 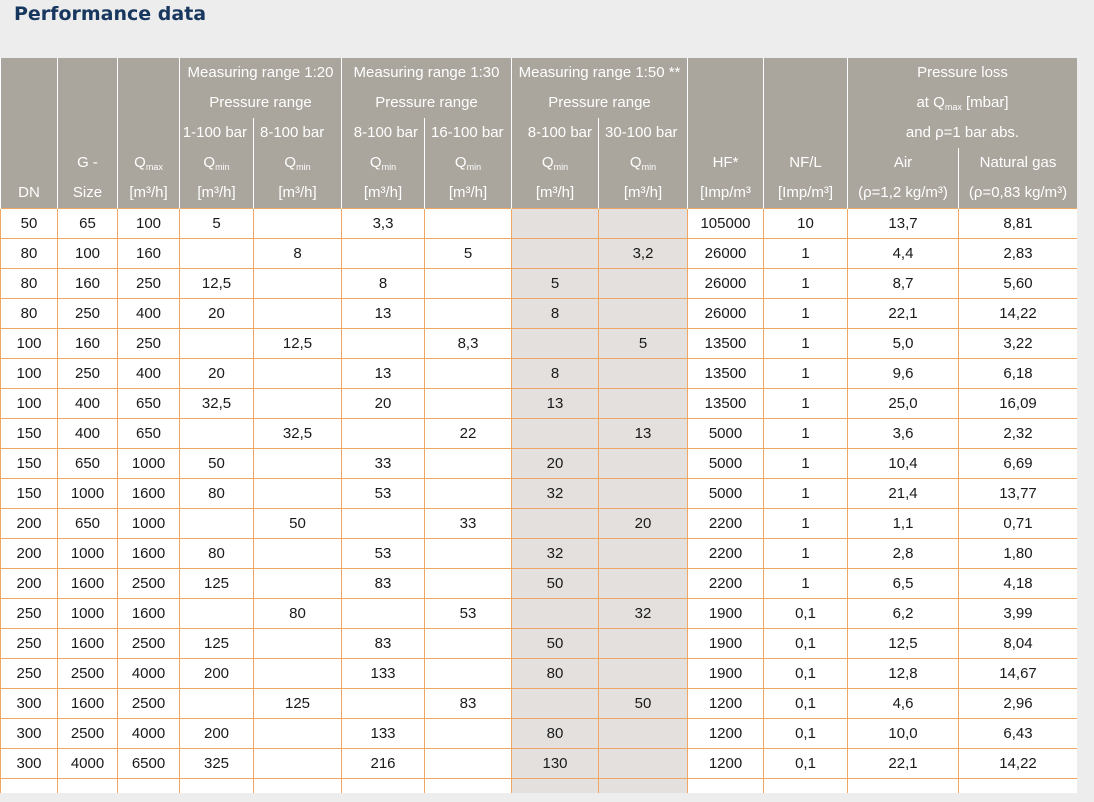 What do you see at coordinates (87, 733) in the screenshot?
I see `table-cell-g: 2500` at bounding box center [87, 733].